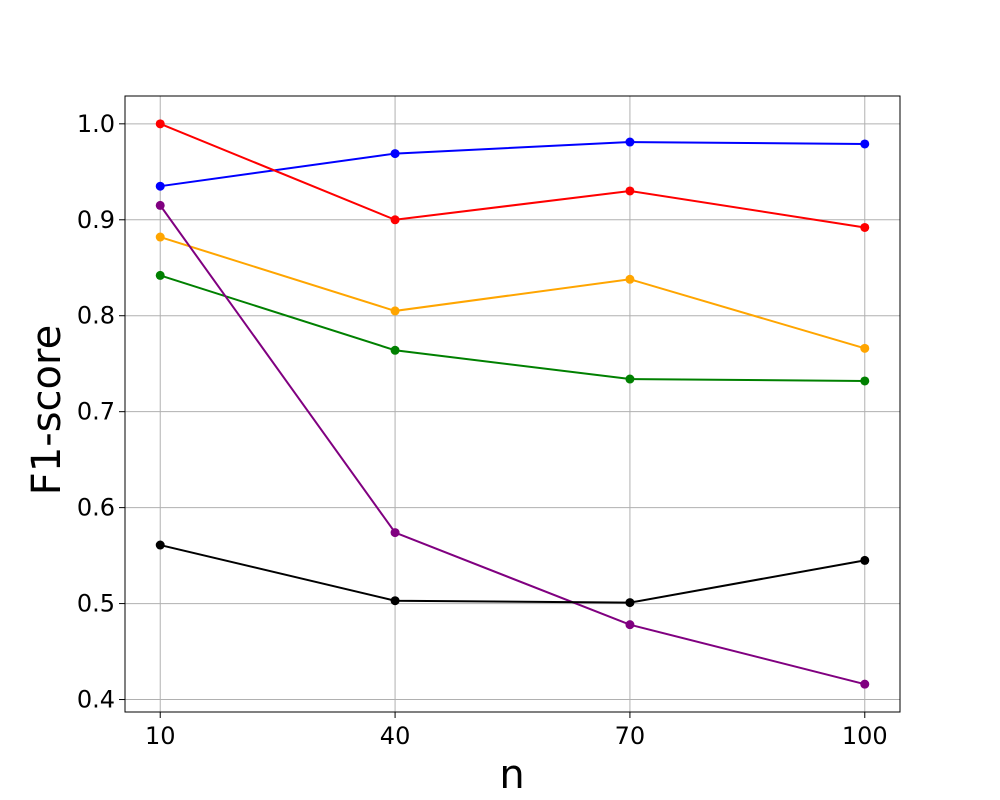 The image size is (1000, 800). What do you see at coordinates (96, 700) in the screenshot?
I see `y-tick-label: 0.4` at bounding box center [96, 700].